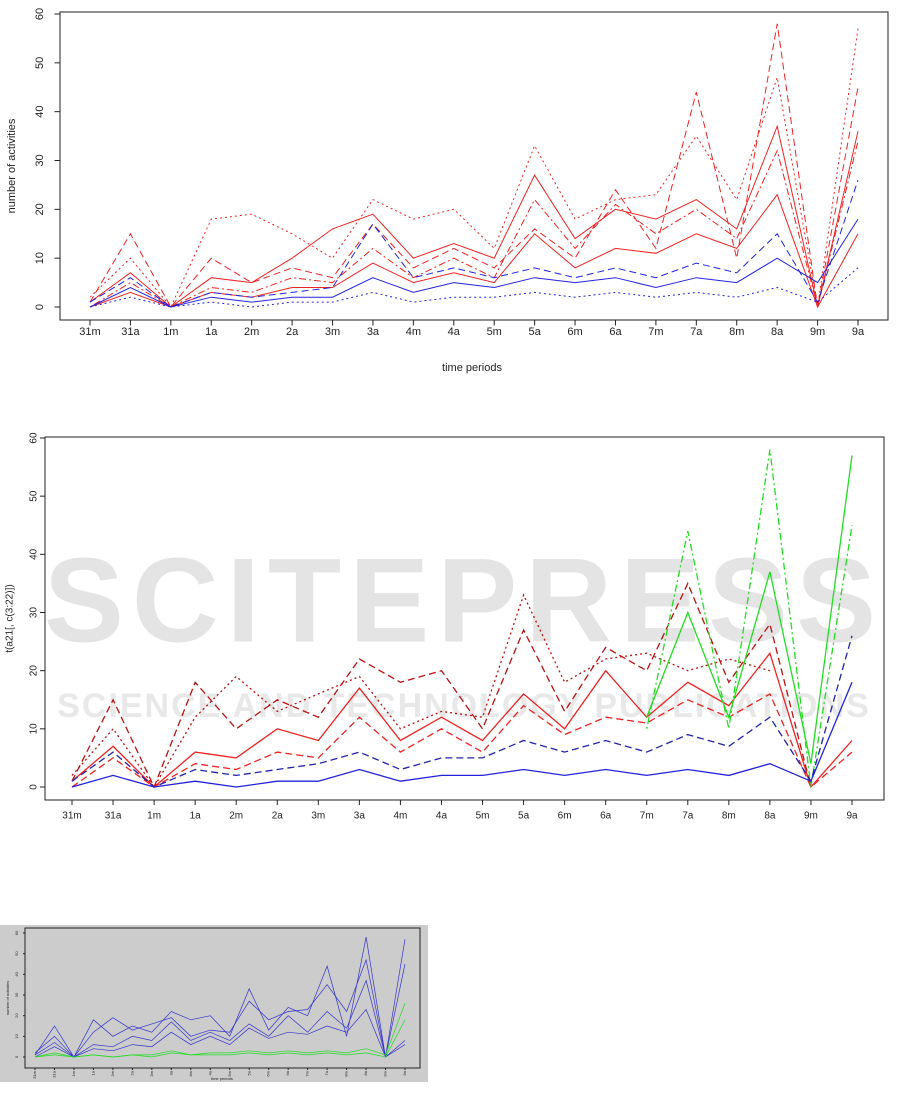 Image resolution: width=901 pixels, height=1109 pixels. I want to click on watermark-subtitle: SCIENCE AND TECHNOLOGY PUBLICATIONS, so click(464, 706).